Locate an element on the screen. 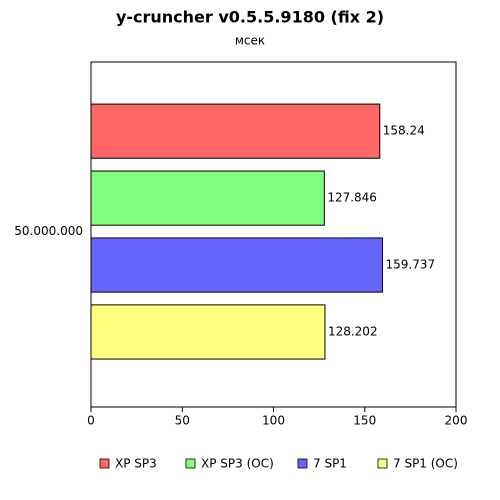  legend-label: 7 SP1 is located at coordinates (330, 464).